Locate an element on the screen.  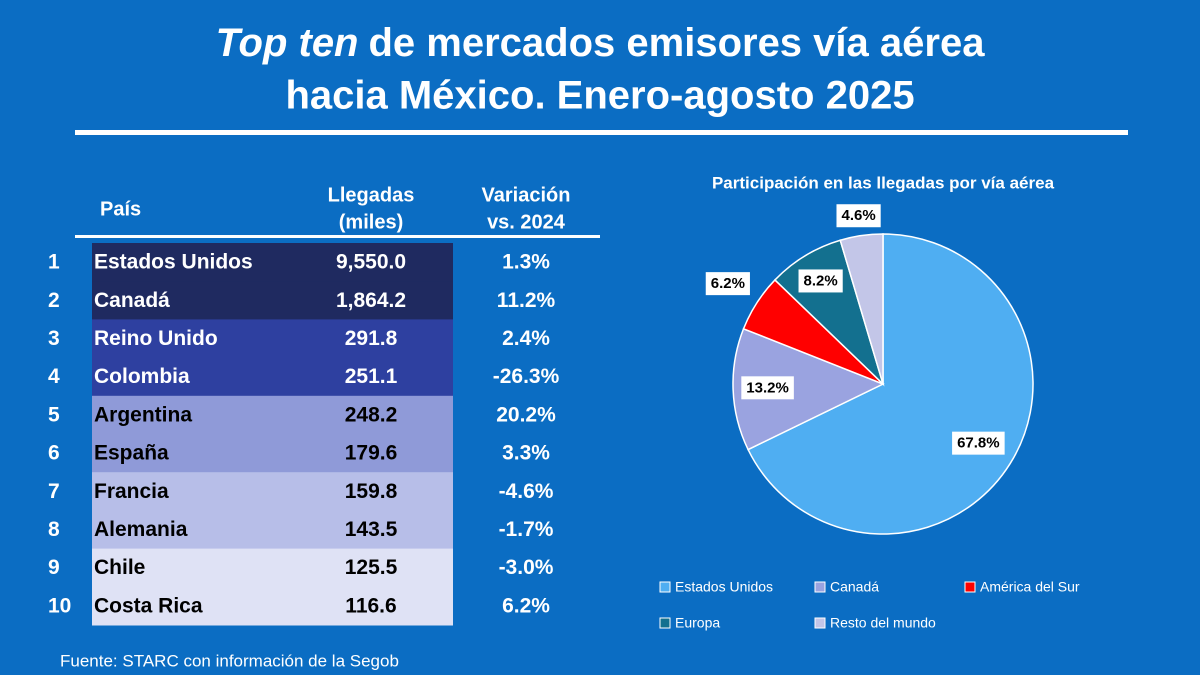
column-header: País is located at coordinates (120, 209).